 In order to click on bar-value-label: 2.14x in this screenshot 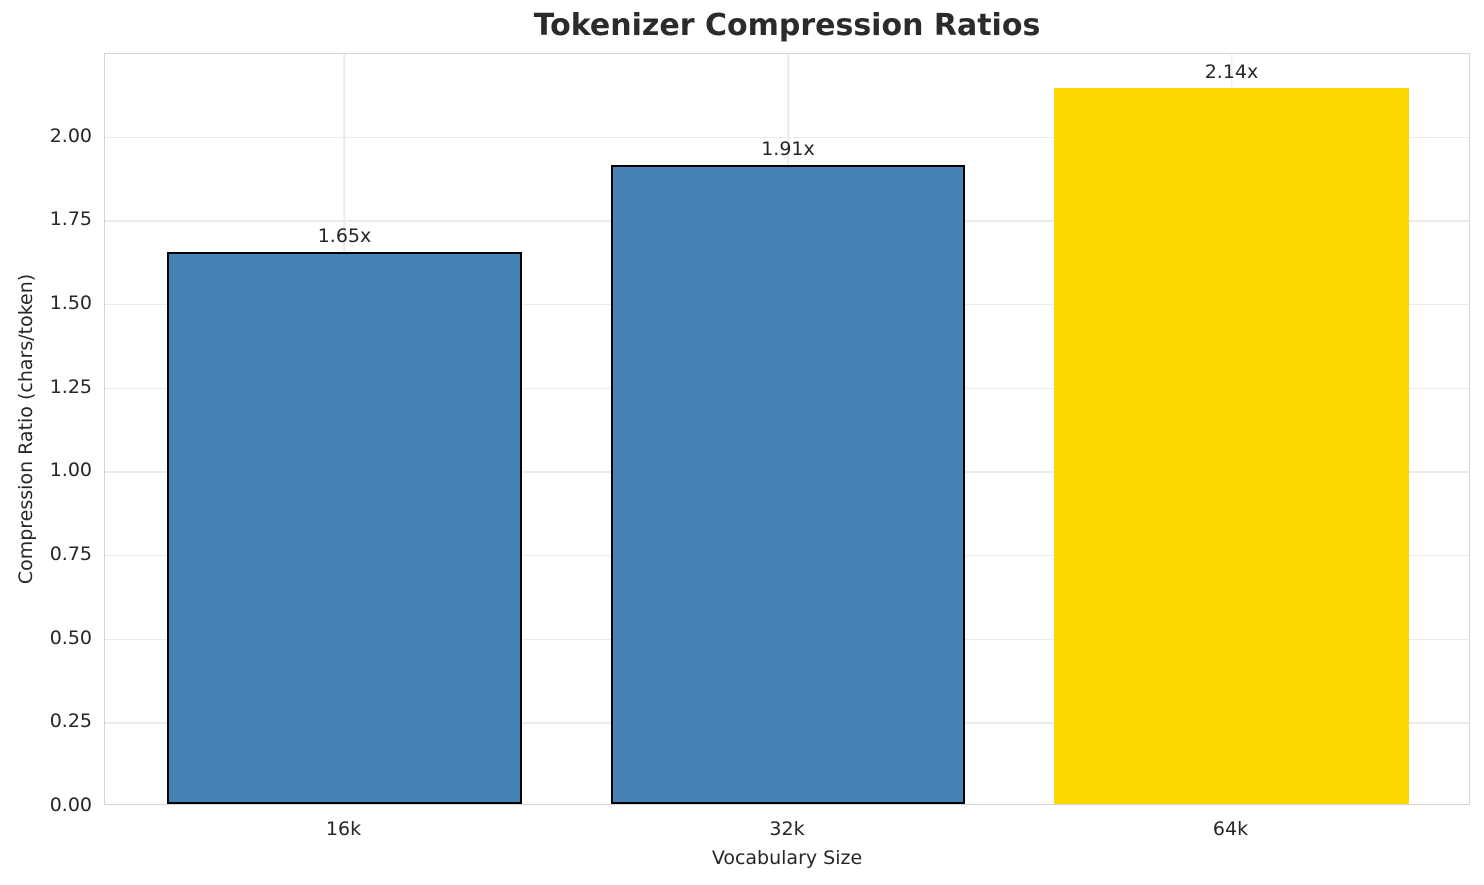, I will do `click(1231, 71)`.